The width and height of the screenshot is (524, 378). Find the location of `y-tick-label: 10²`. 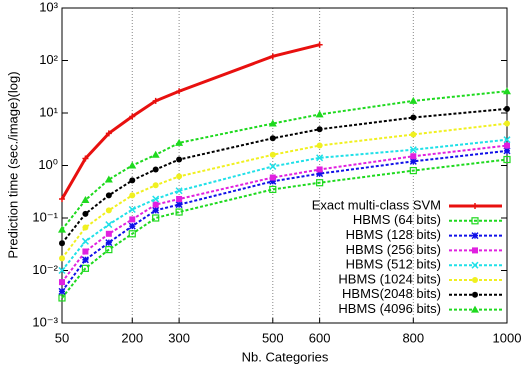

y-tick-label: 10² is located at coordinates (48, 59).